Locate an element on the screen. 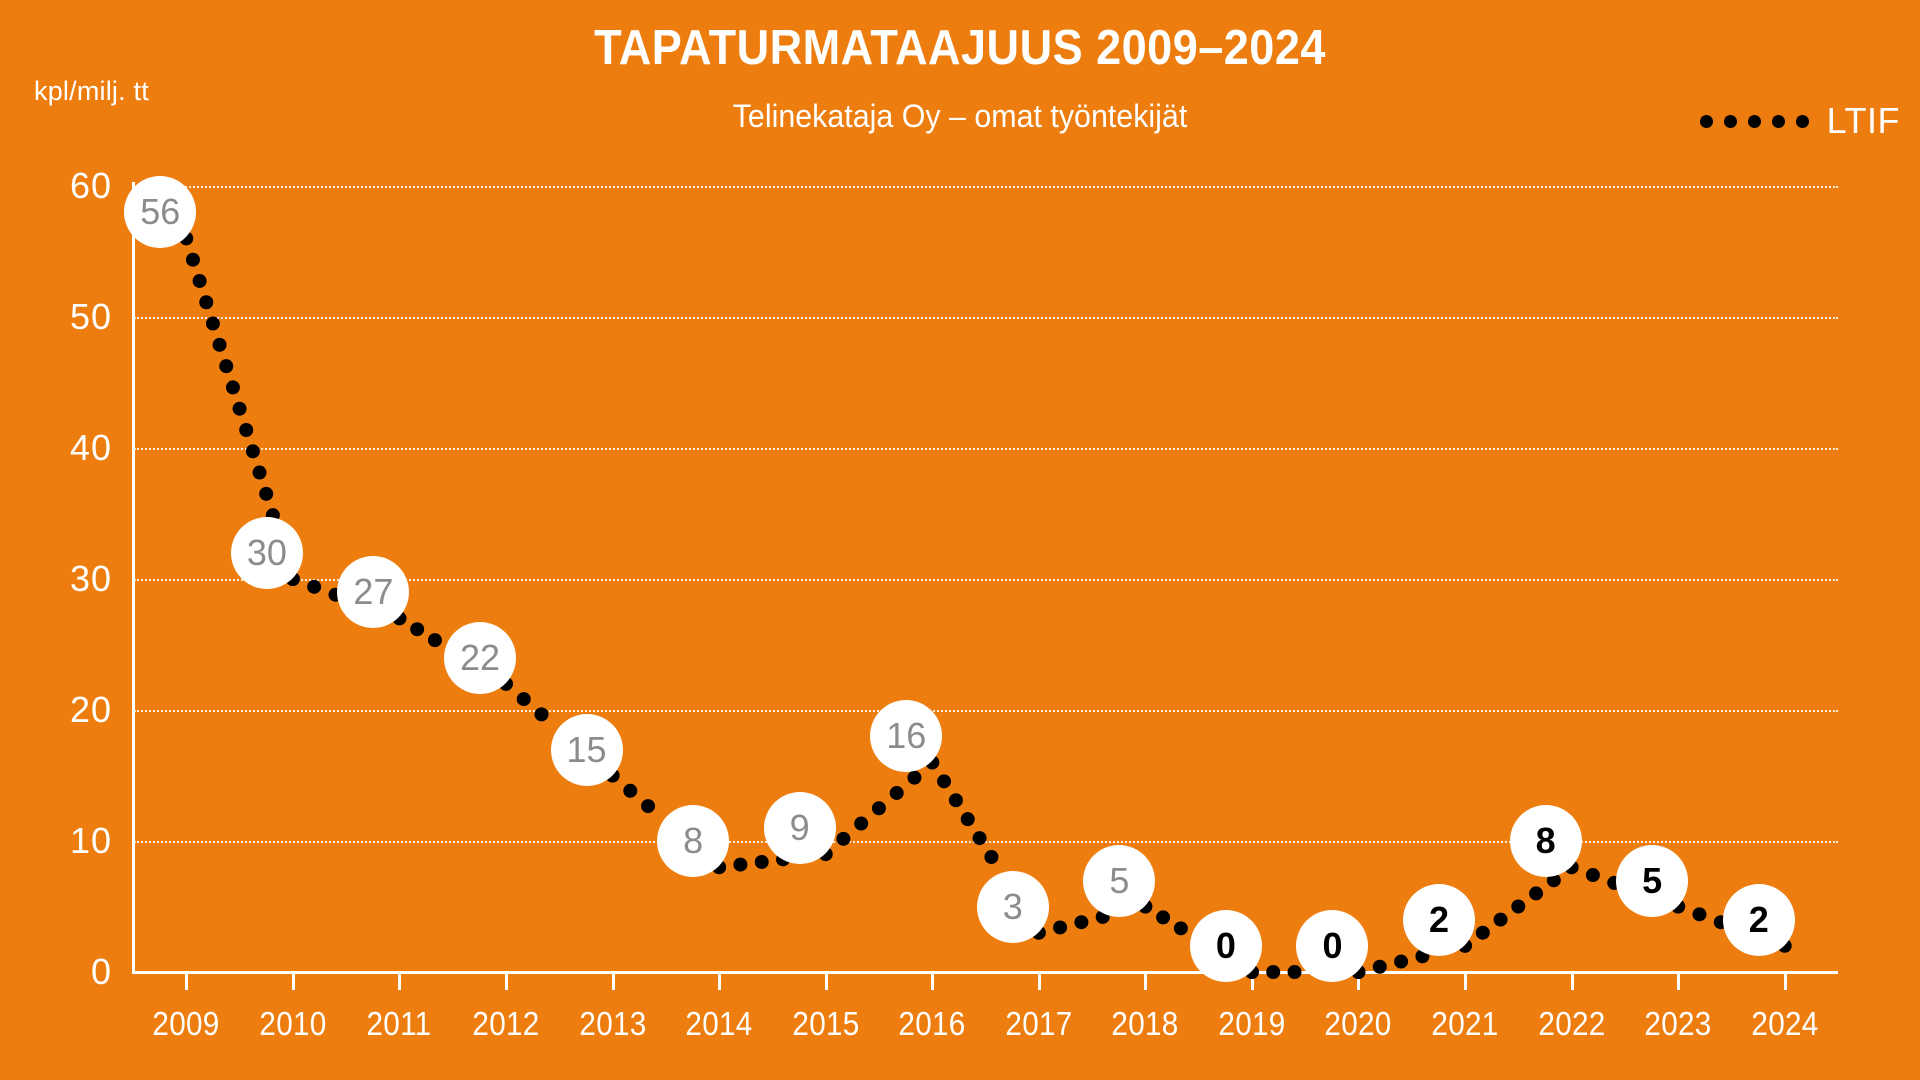  data-point-value-label: 3 is located at coordinates (1012, 906).